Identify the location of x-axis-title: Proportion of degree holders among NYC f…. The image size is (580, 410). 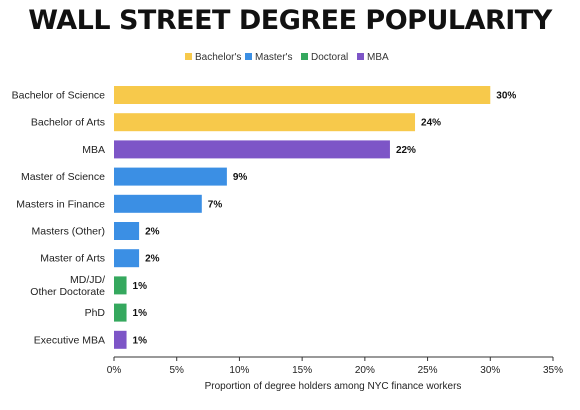
(333, 386).